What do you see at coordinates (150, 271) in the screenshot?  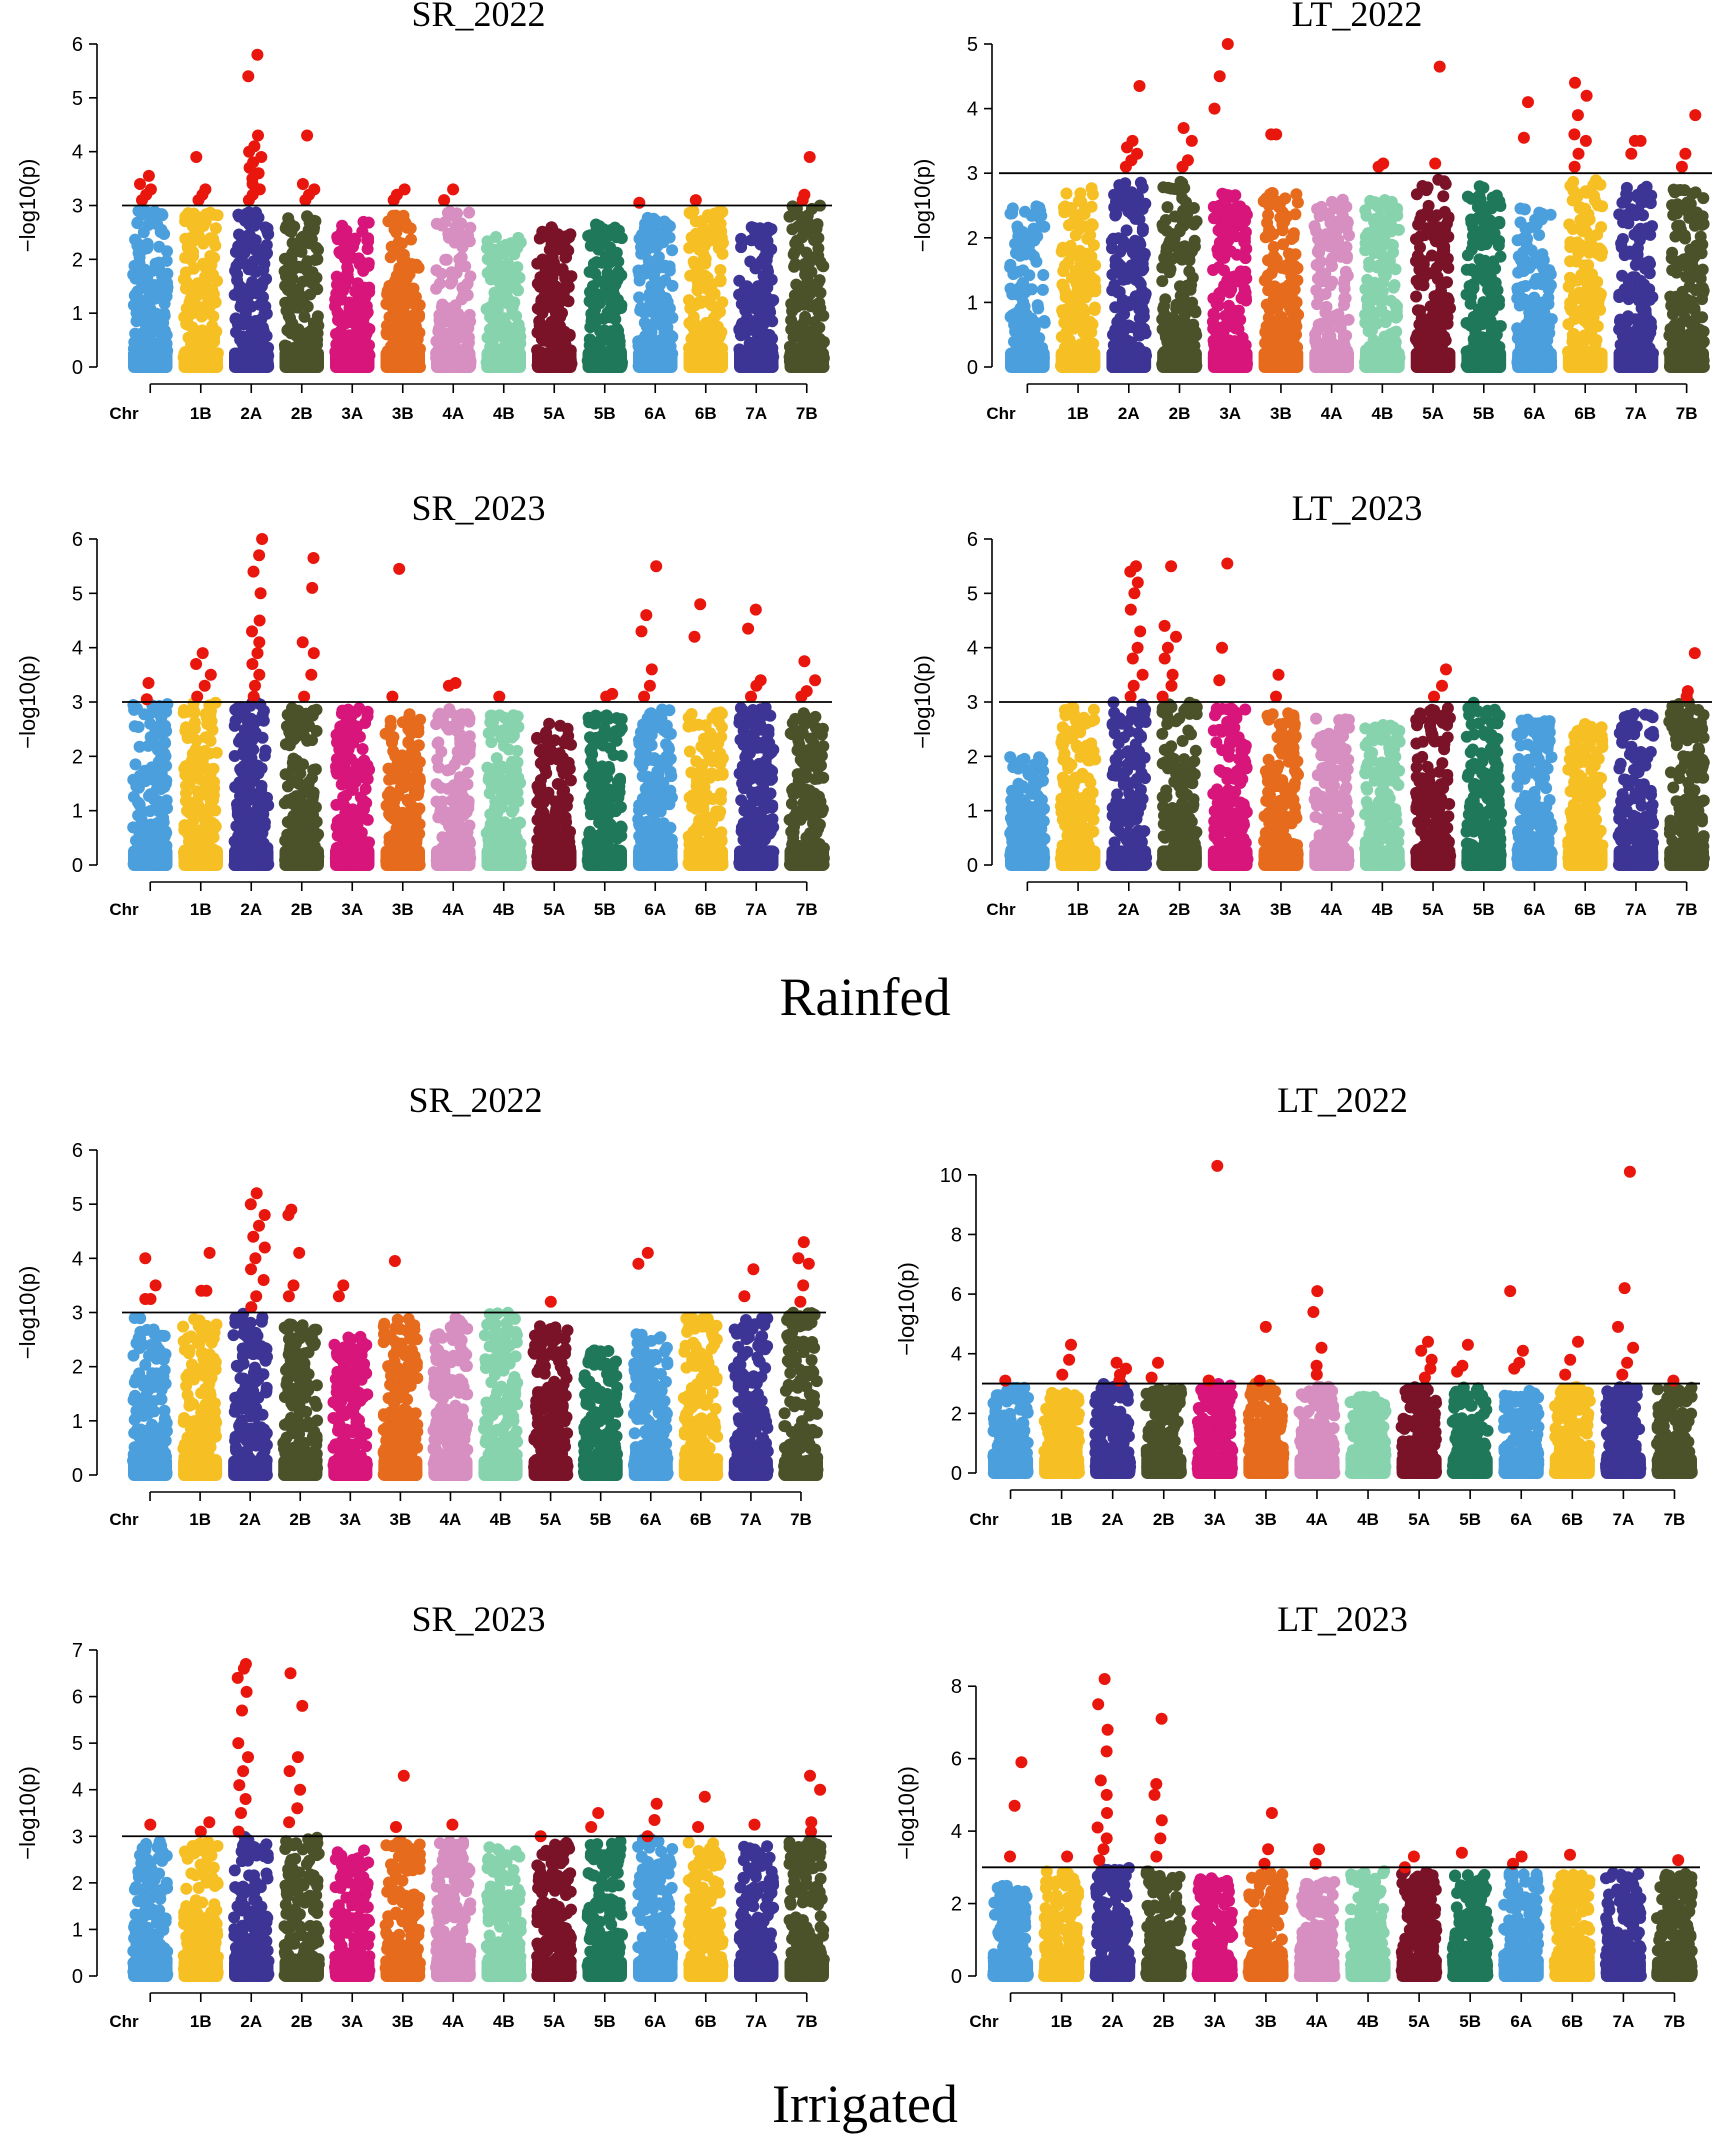 I see `chromosome-1A` at bounding box center [150, 271].